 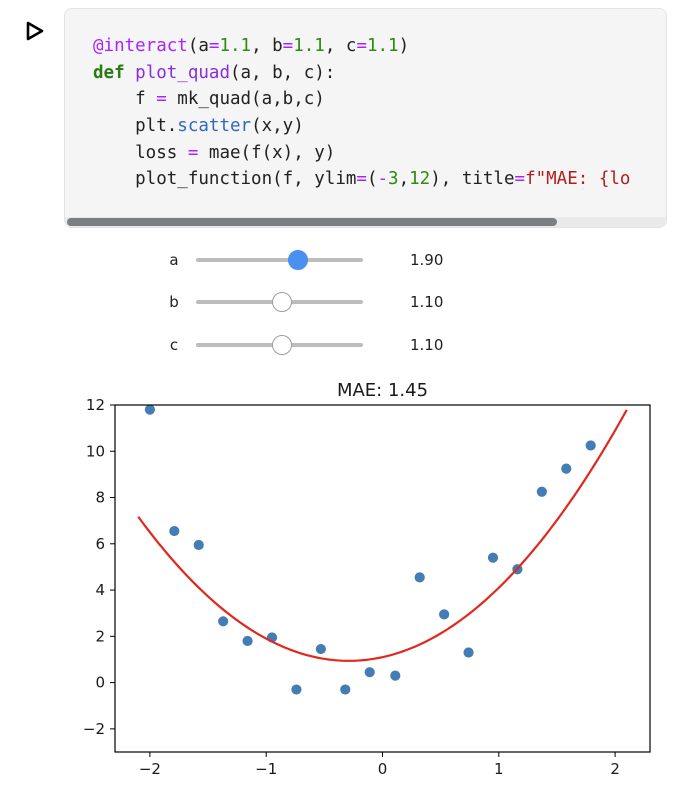 What do you see at coordinates (298, 260) in the screenshot?
I see `slider-handle-a` at bounding box center [298, 260].